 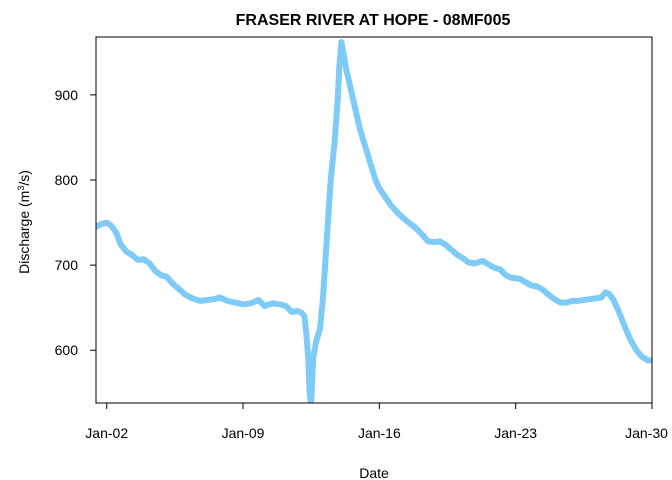 What do you see at coordinates (646, 433) in the screenshot?
I see `x-tick-label: Jan-30` at bounding box center [646, 433].